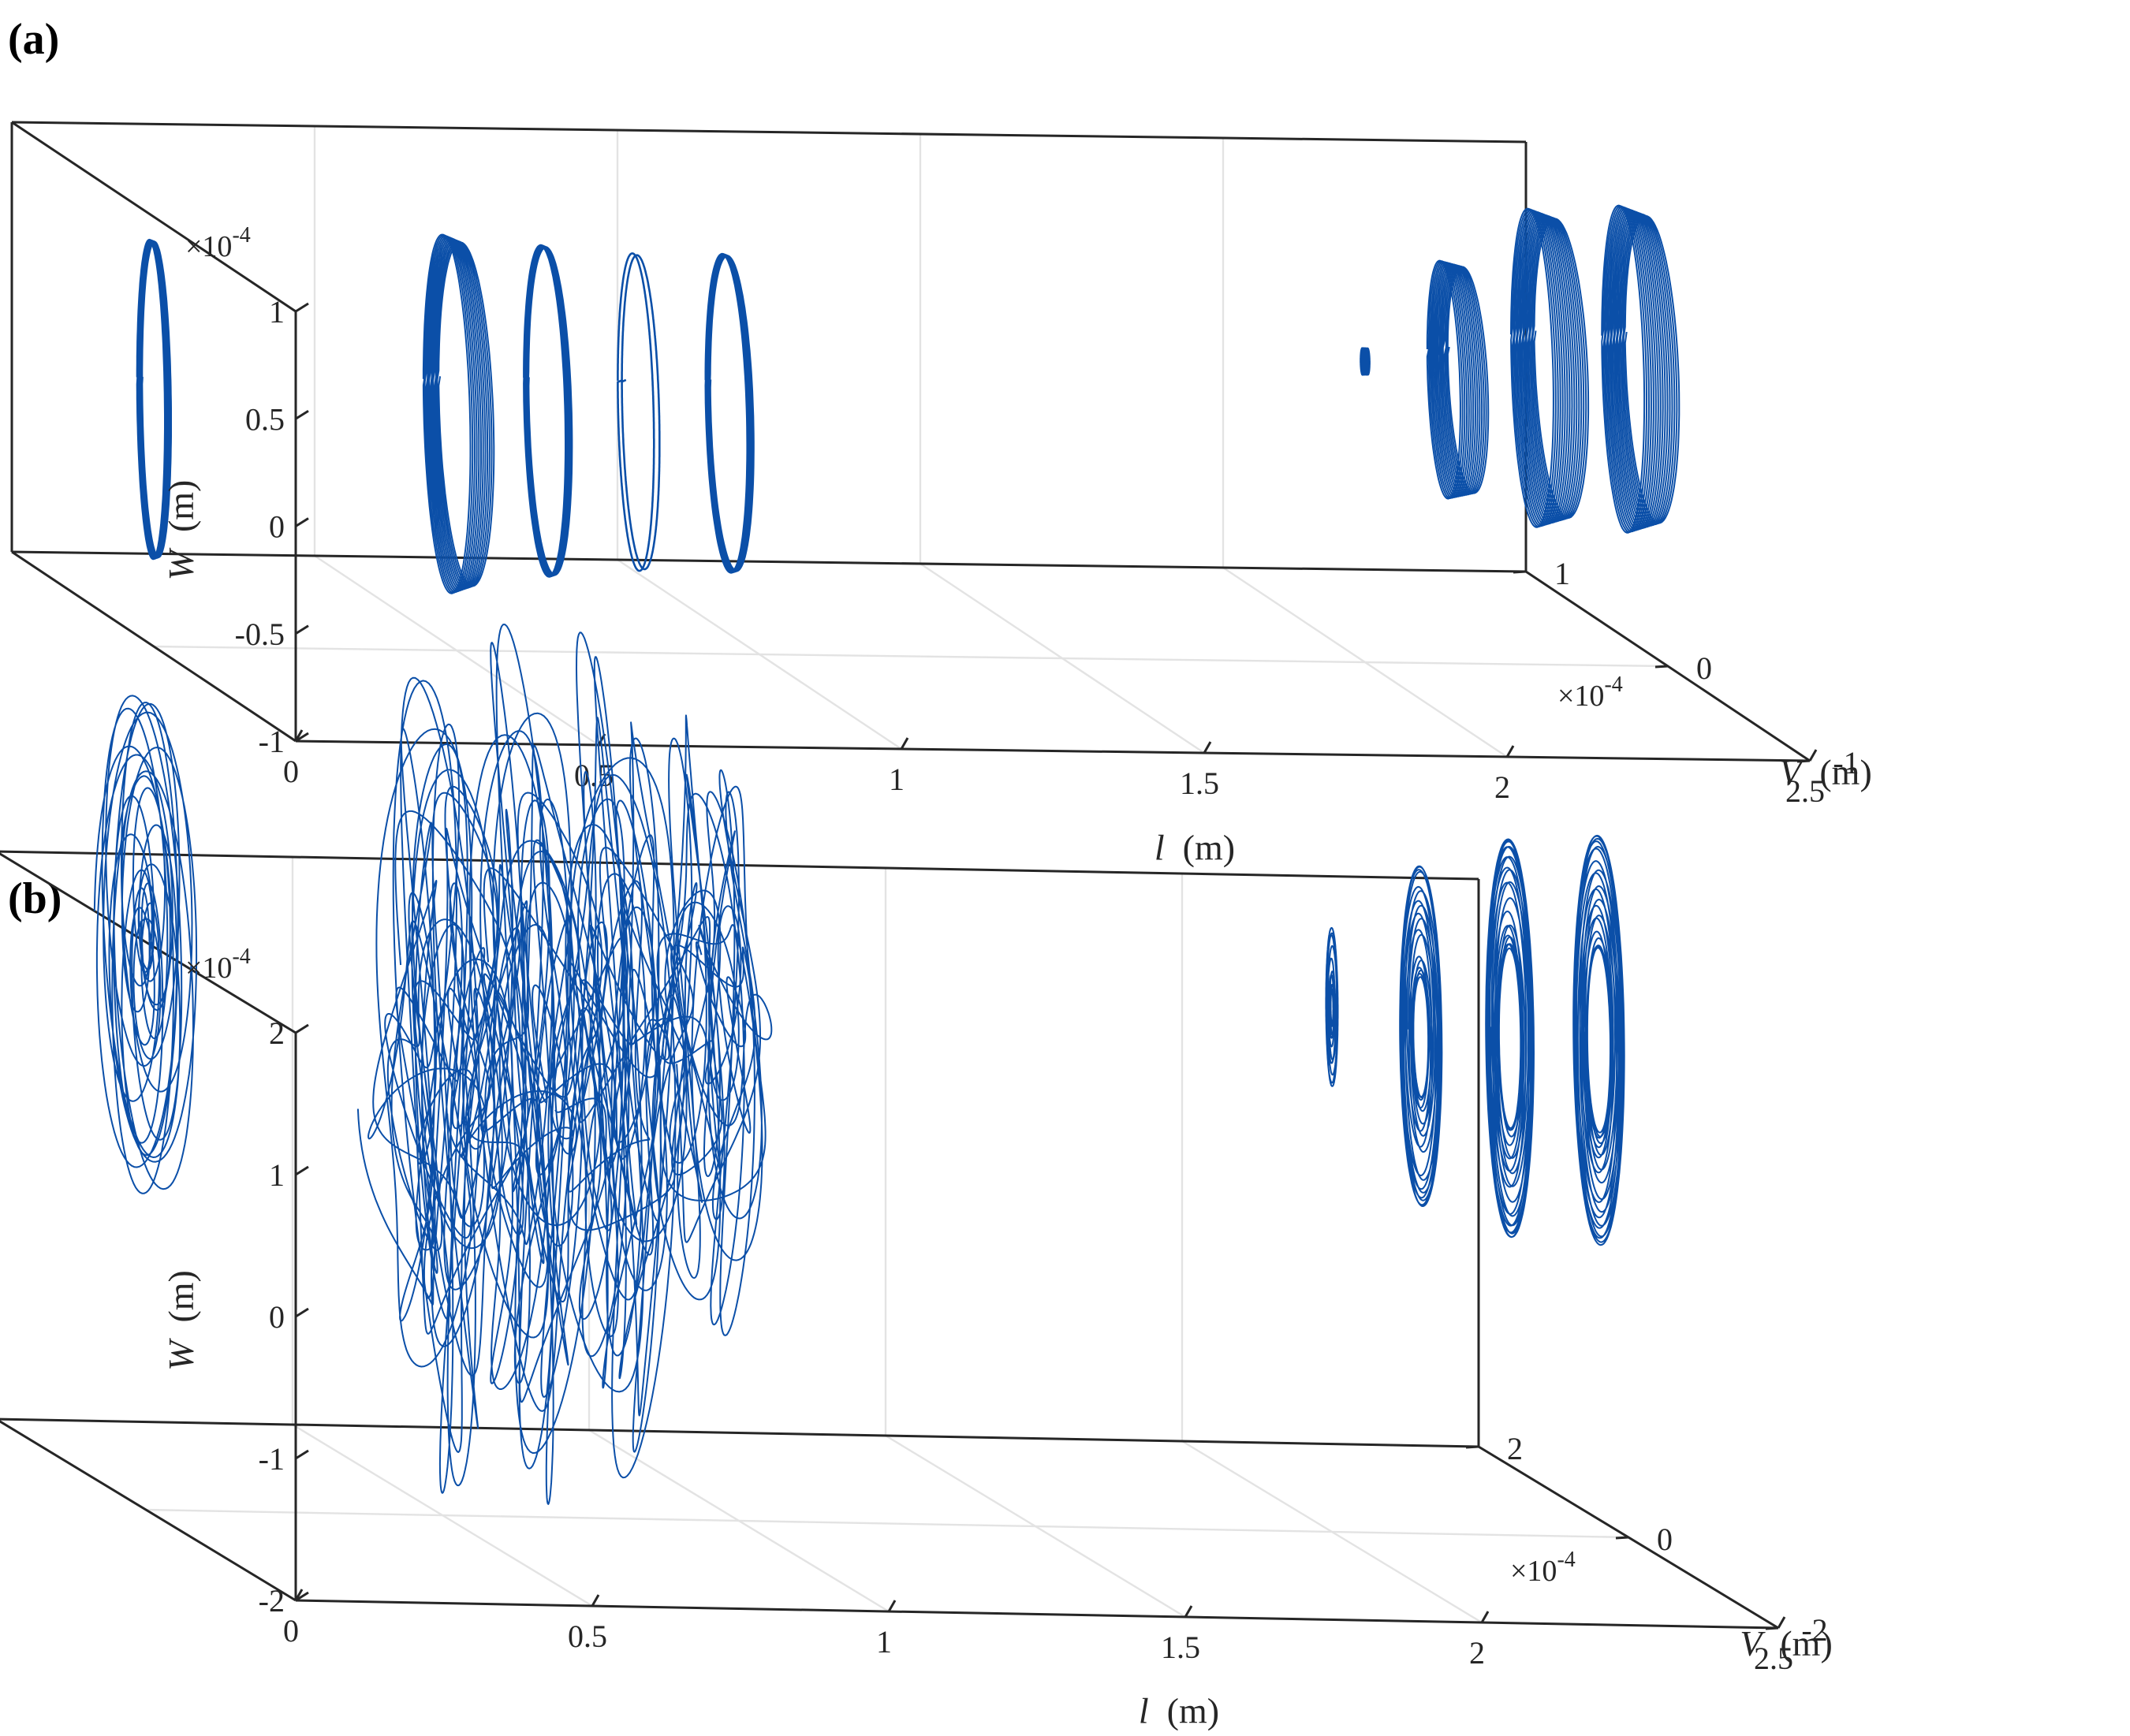  Describe the element at coordinates (701, 1025) in the screenshot. I see `panel-b-orbit-l-0.95` at that location.